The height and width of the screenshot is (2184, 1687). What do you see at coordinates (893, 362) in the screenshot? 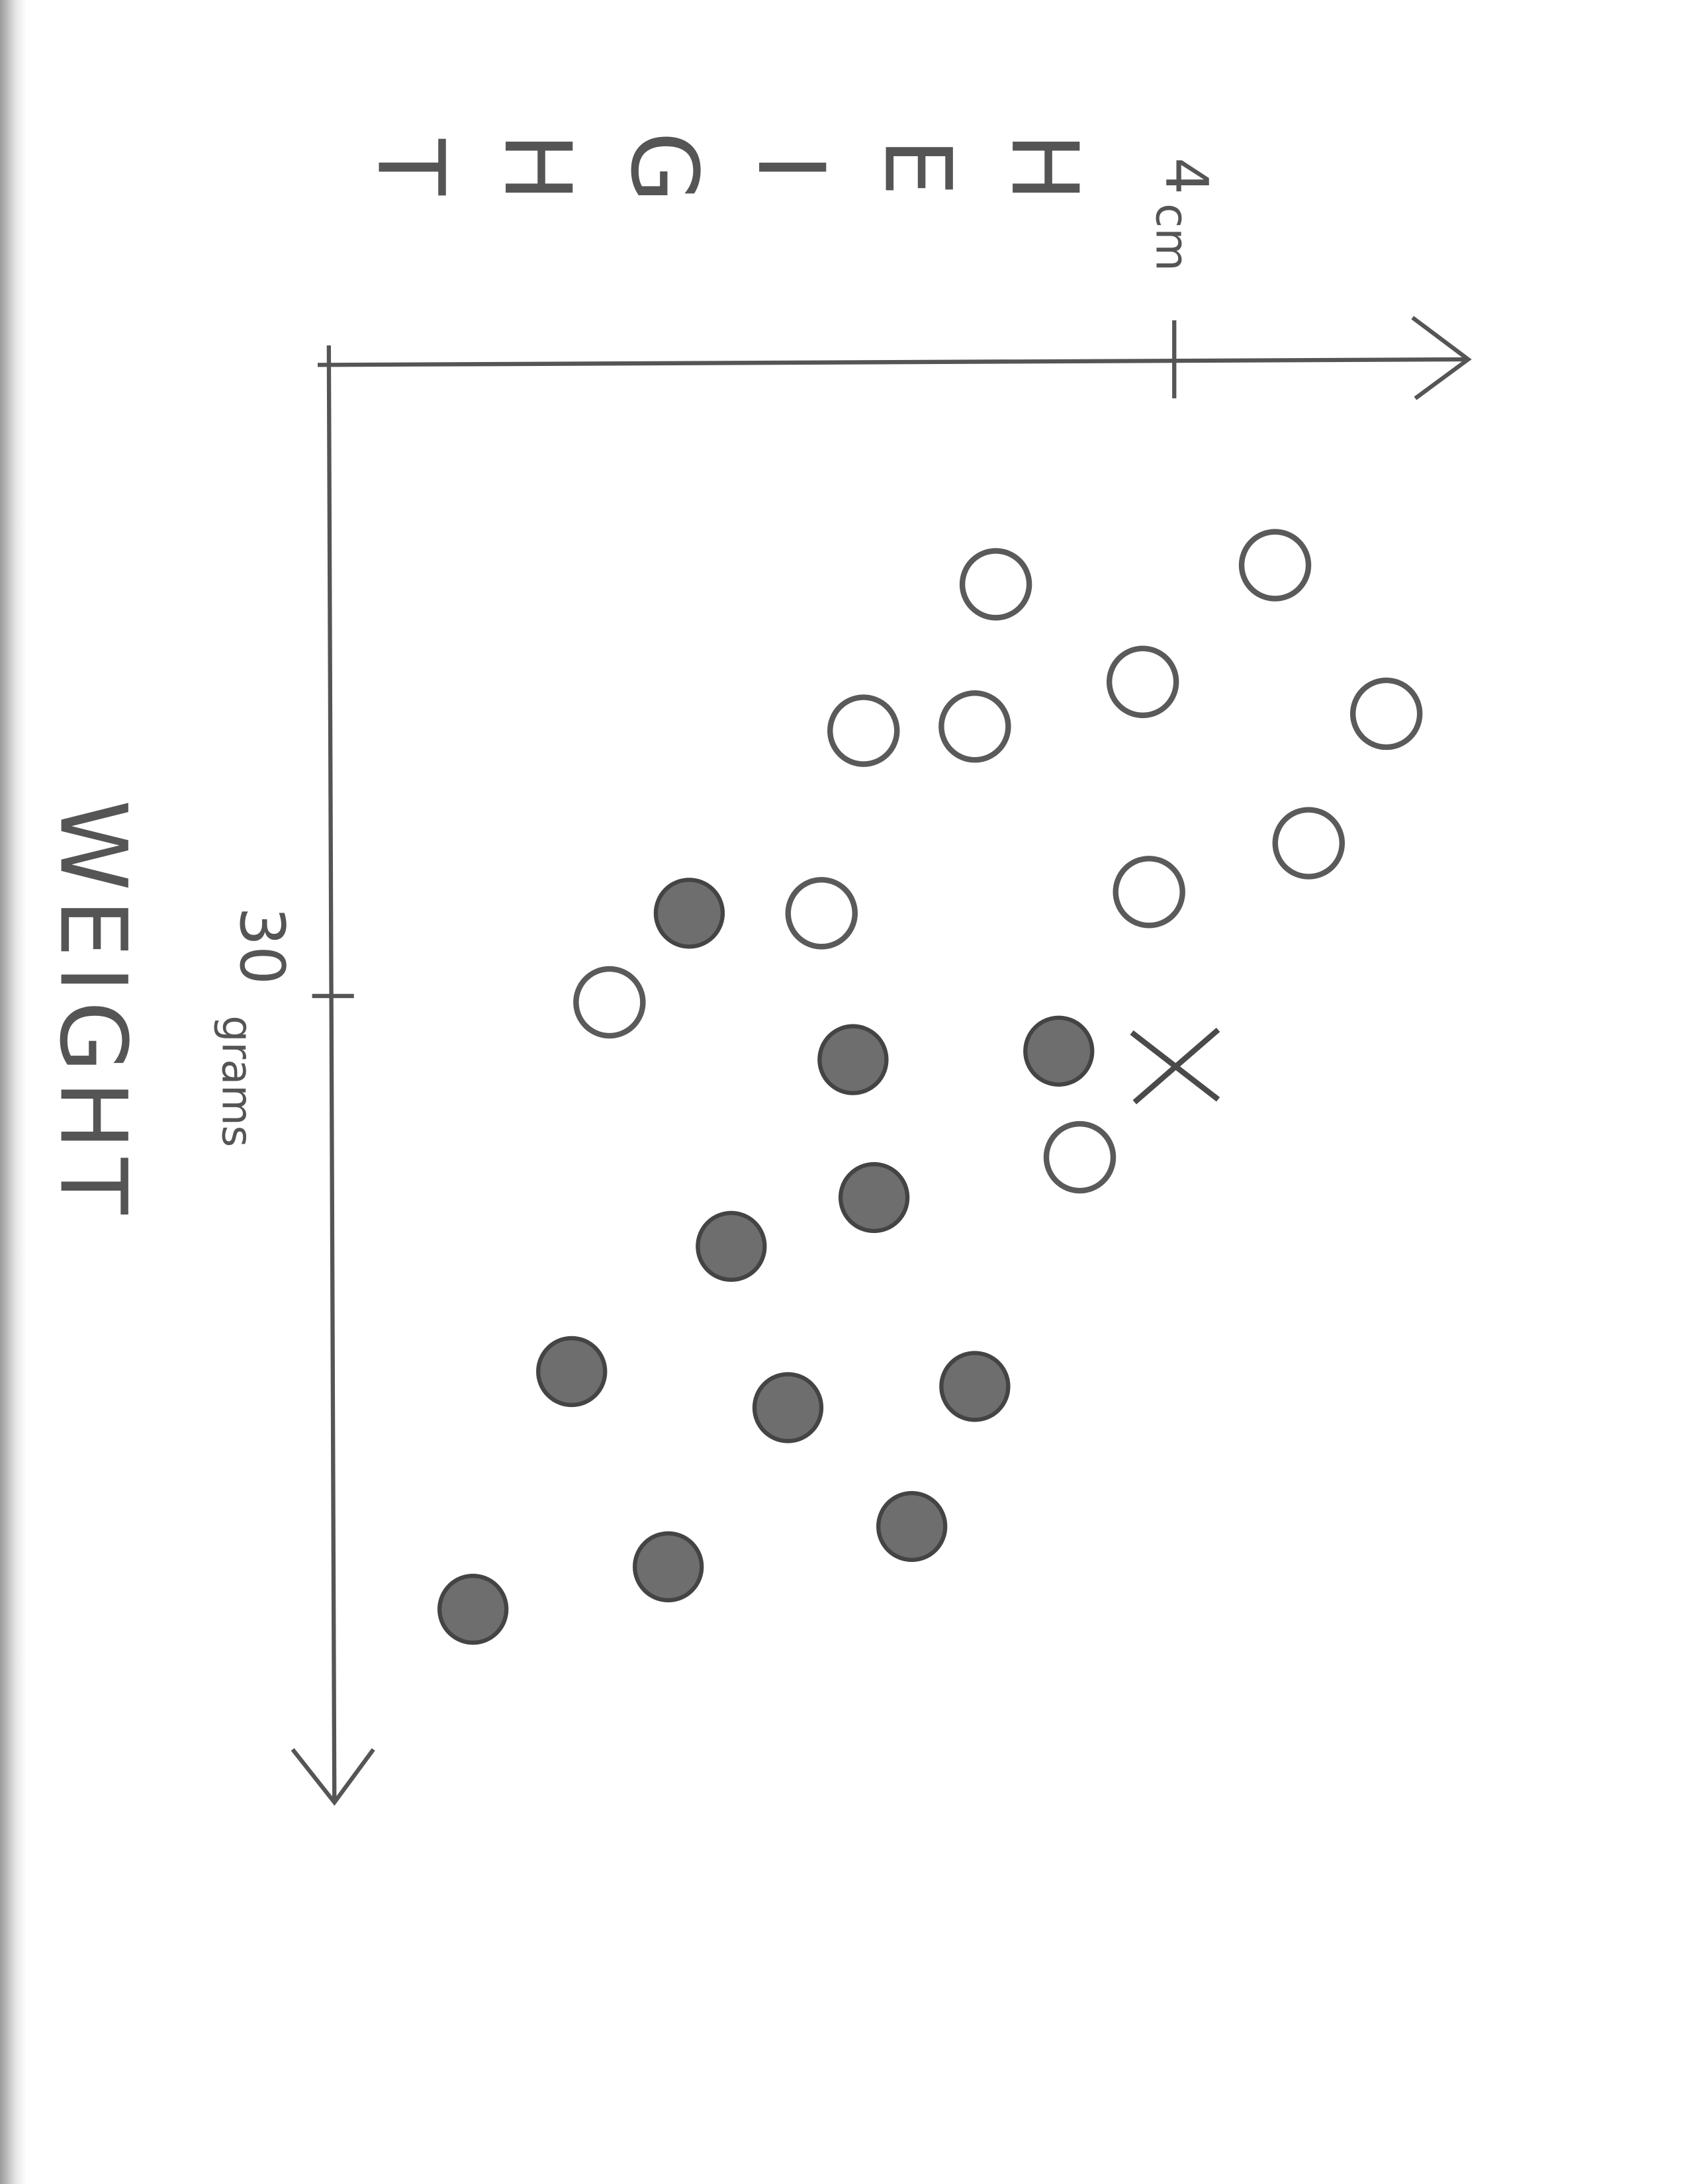
I see `y-axis` at bounding box center [893, 362].